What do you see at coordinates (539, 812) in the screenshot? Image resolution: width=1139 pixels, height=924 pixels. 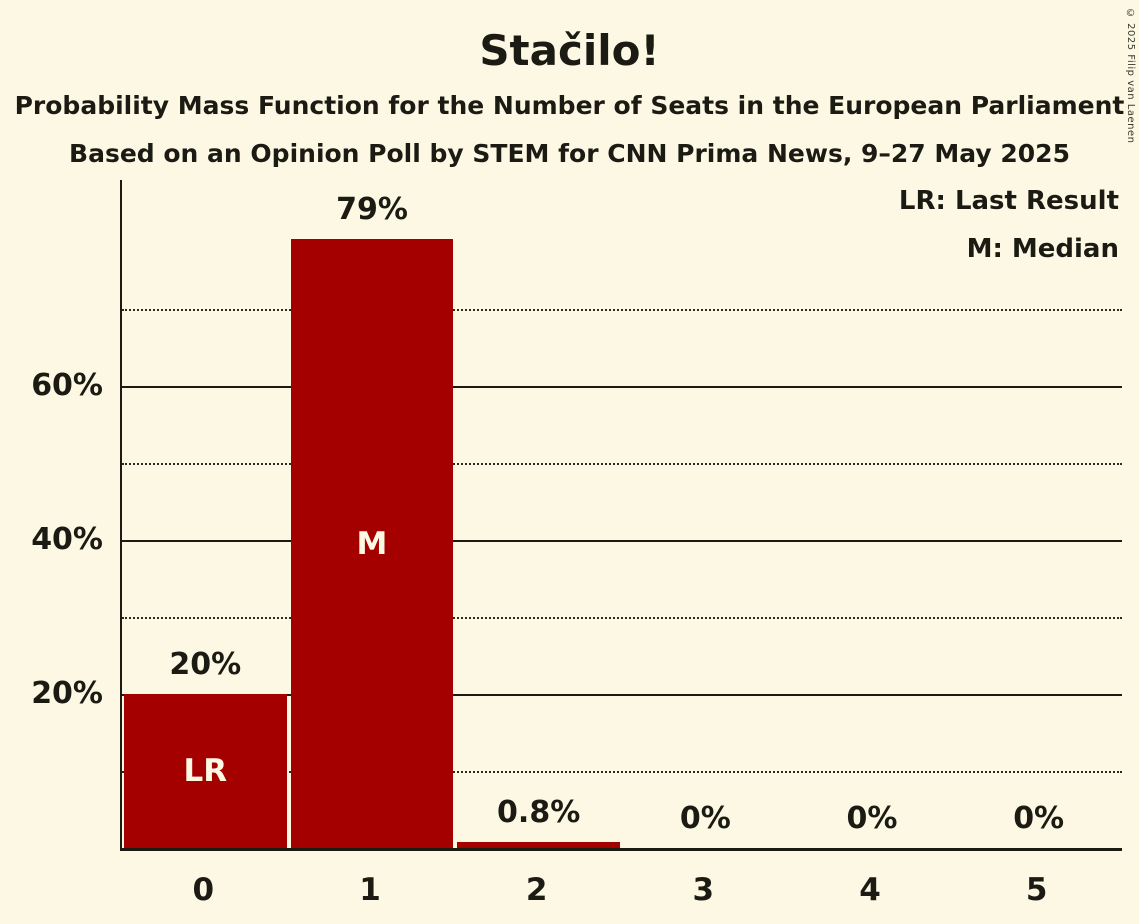 I see `bar-value-label: 0.8%` at bounding box center [539, 812].